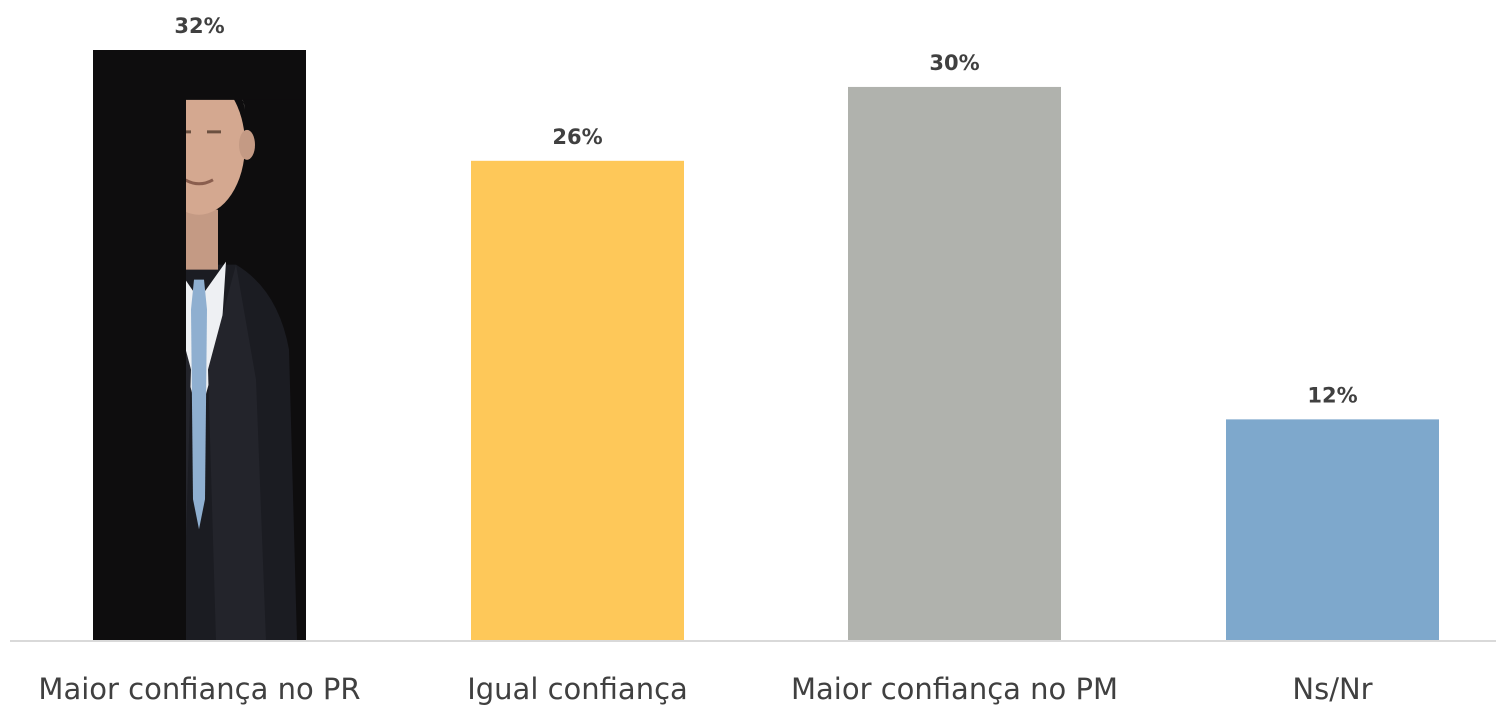  Describe the element at coordinates (200, 346) in the screenshot. I see `bar-maior-confianca-pr` at that location.